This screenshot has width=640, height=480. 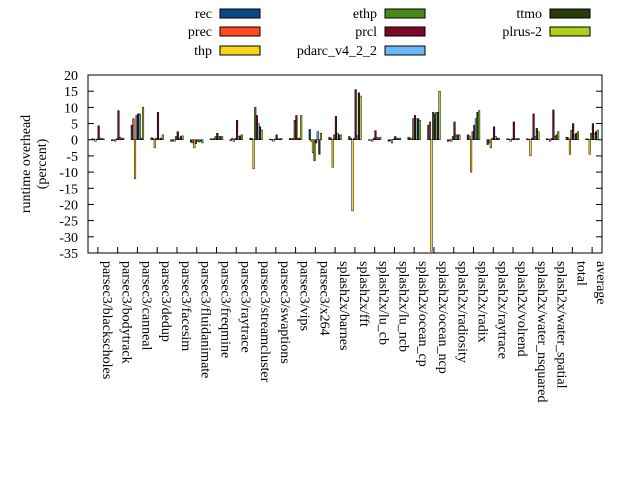 What do you see at coordinates (264, 322) in the screenshot?
I see `x-tick-label: parsec3/streamcluster` at bounding box center [264, 322].